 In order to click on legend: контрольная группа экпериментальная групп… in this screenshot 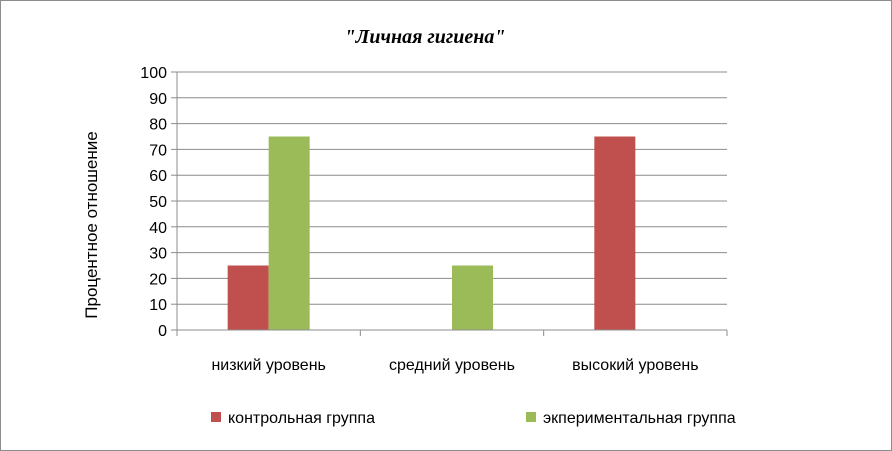, I will do `click(473, 418)`.